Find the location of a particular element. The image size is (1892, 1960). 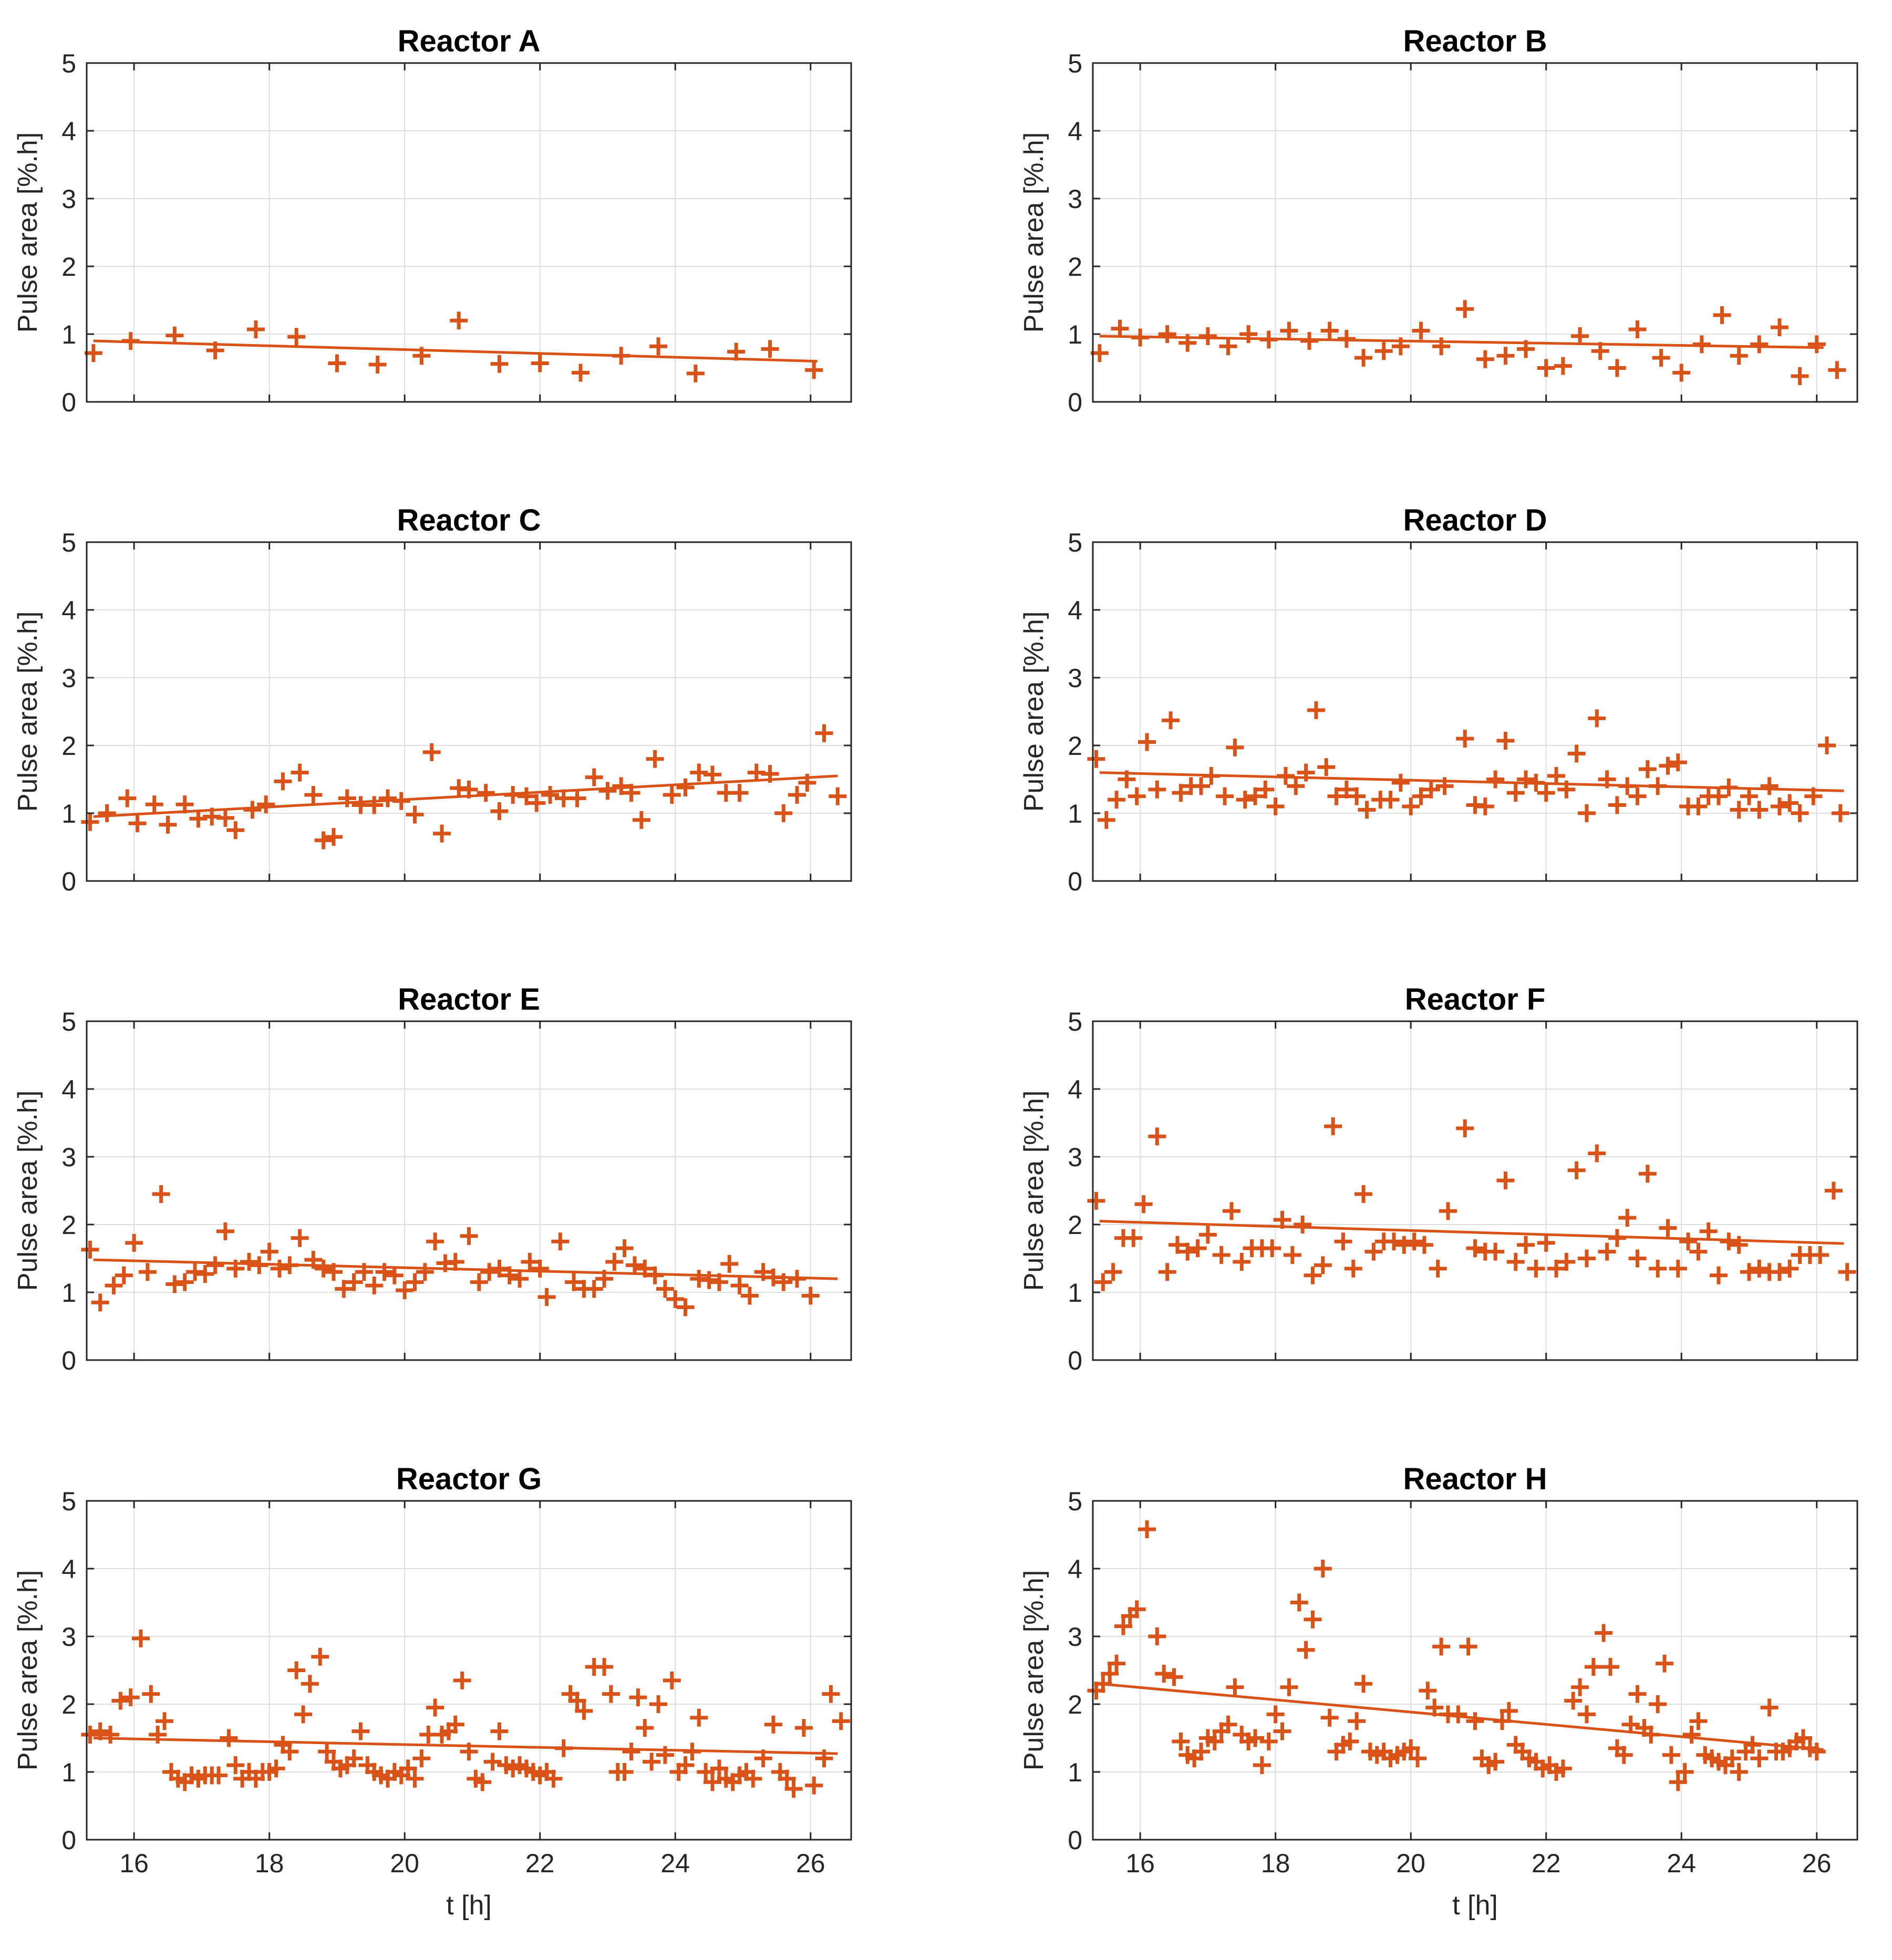

panel-title: Reactor B is located at coordinates (1475, 41).